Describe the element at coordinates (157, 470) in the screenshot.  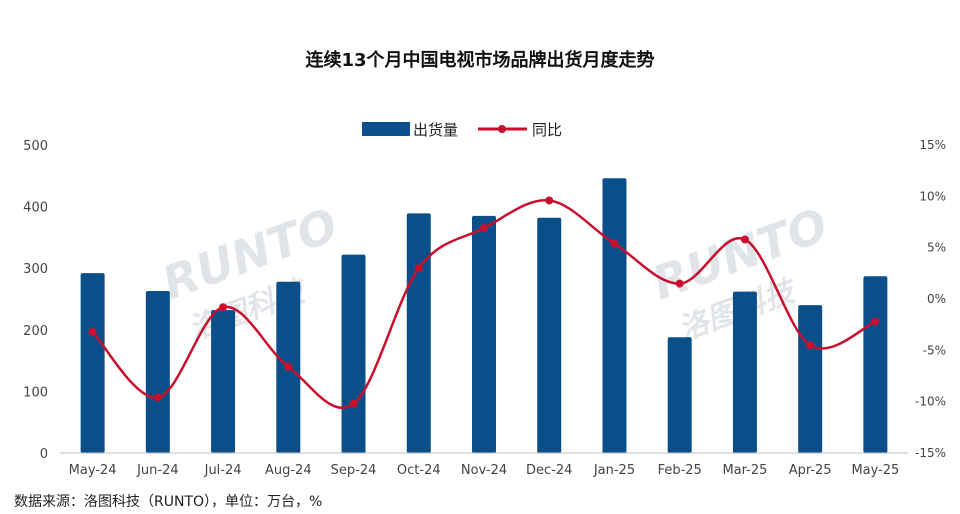
I see `x-tick-label: Jun-24` at that location.